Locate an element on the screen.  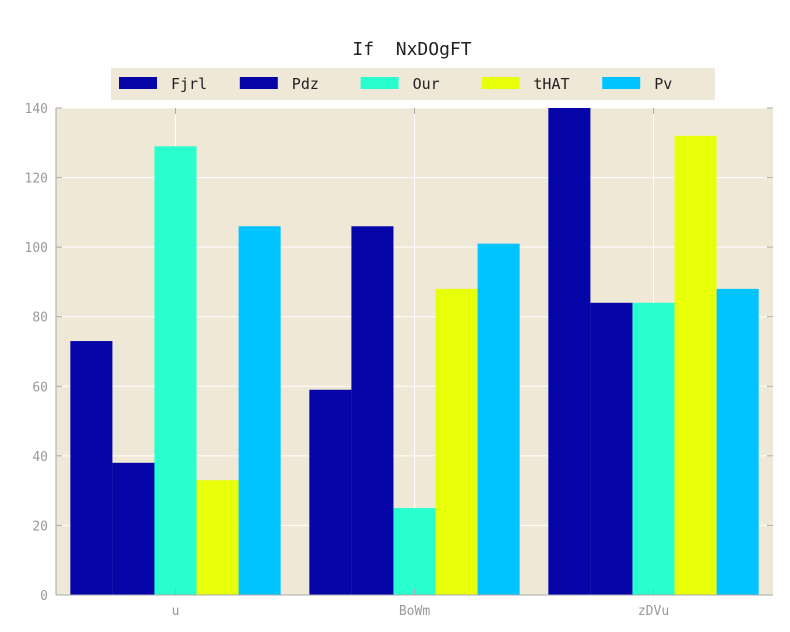
y-tick-label: 80 is located at coordinates (40, 318).